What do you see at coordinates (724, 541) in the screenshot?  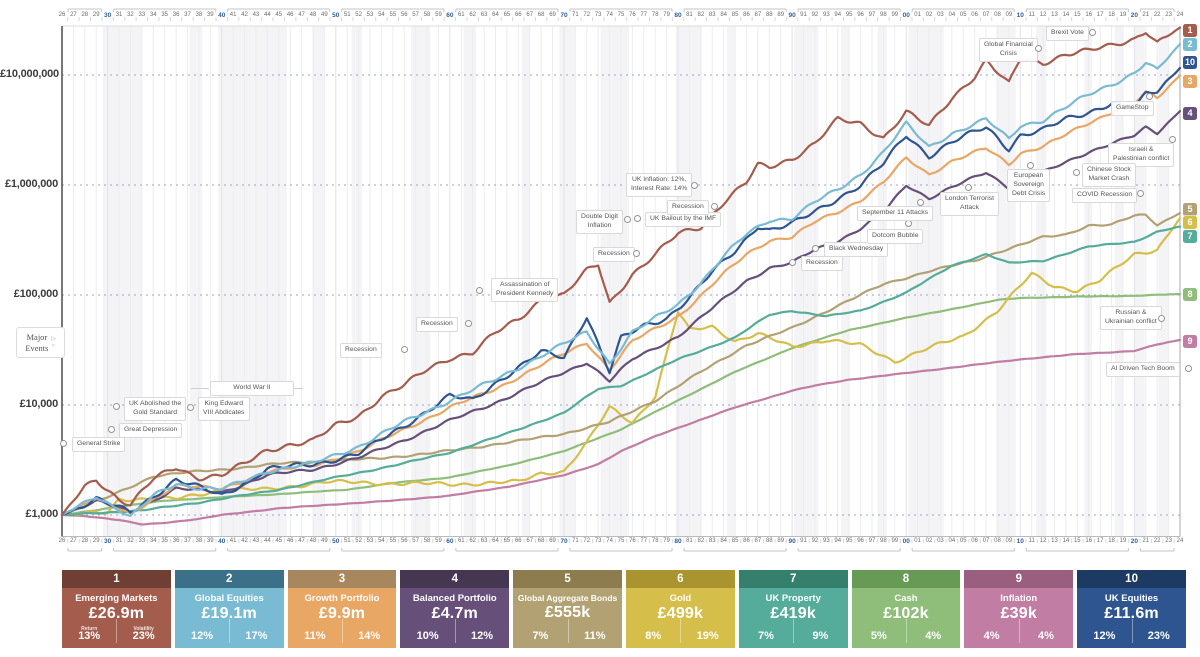 I see `x-axis-year-bottom: 84` at bounding box center [724, 541].